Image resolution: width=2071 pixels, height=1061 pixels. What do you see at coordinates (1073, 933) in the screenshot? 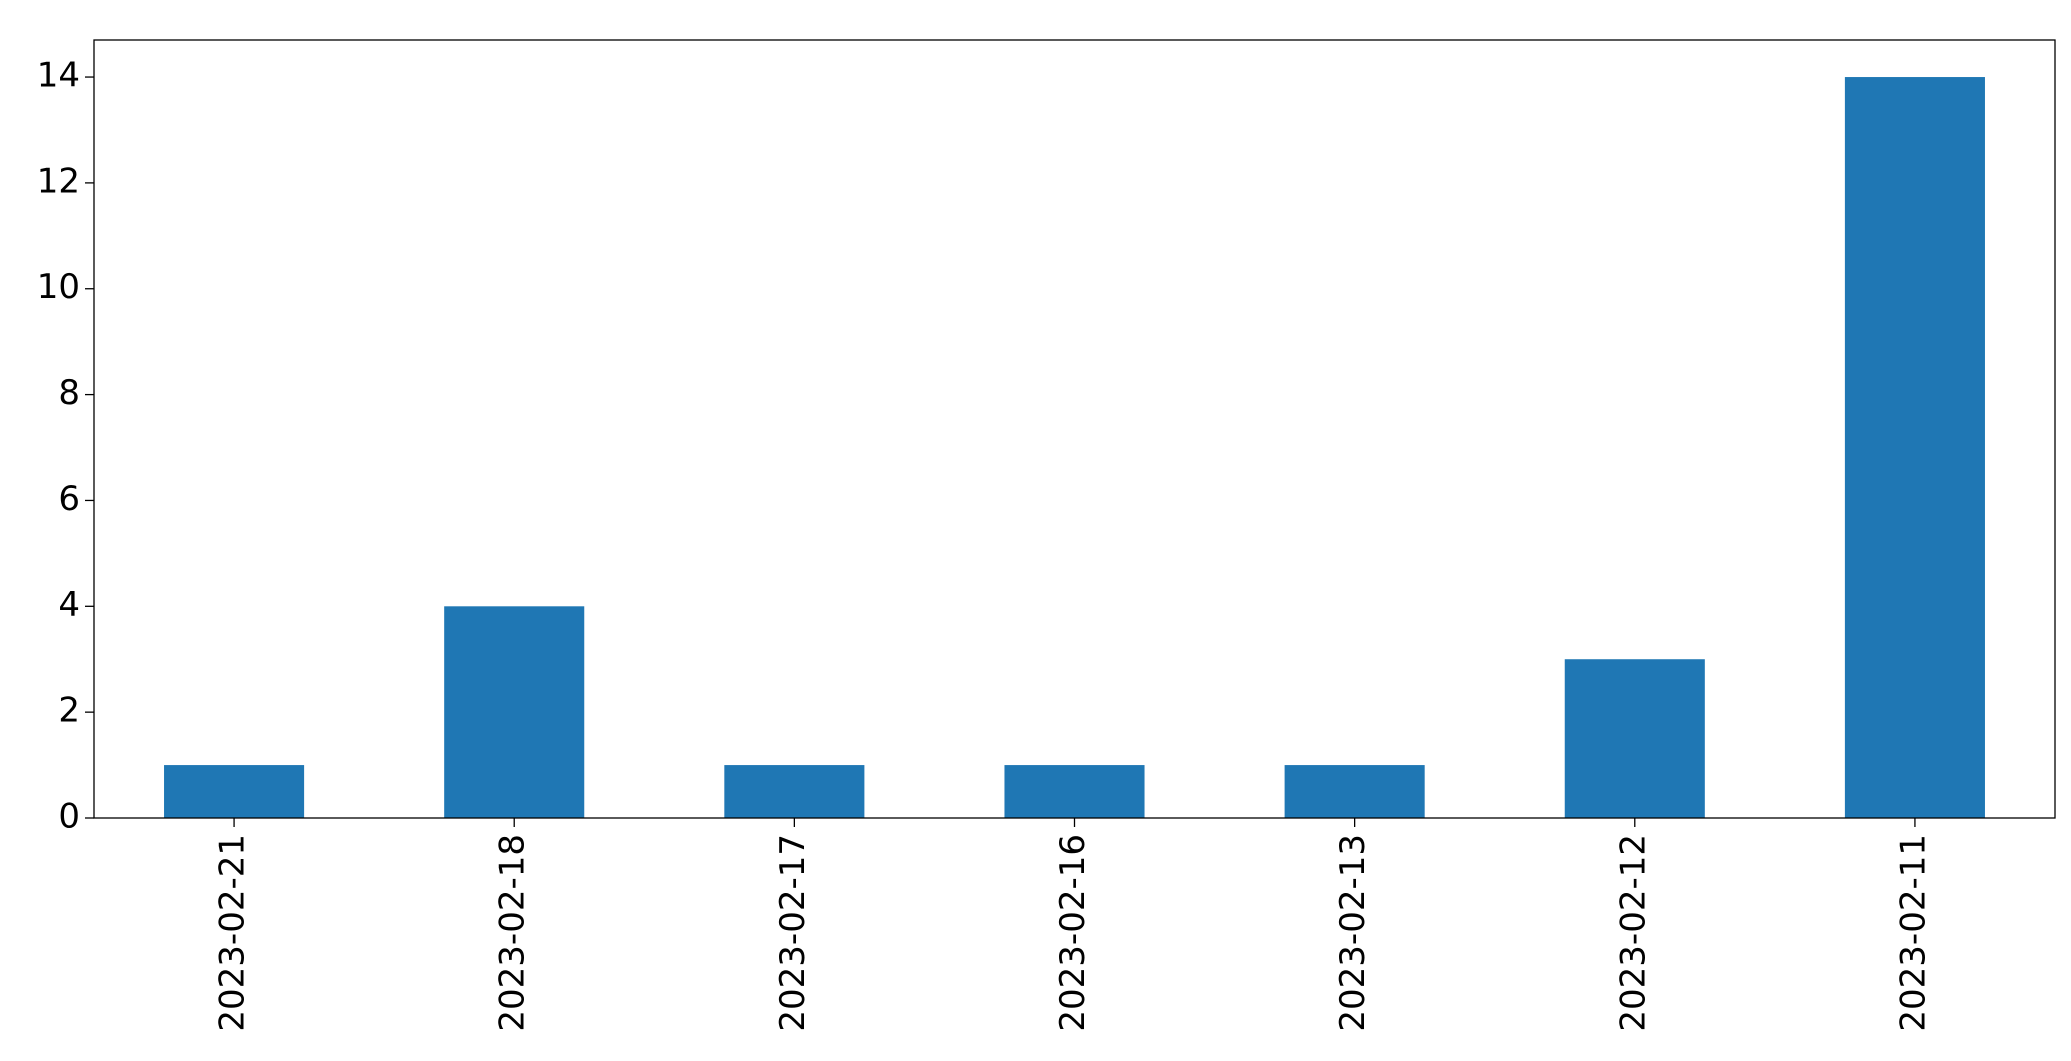
I see `x-tick-label: 2023-02-16` at bounding box center [1073, 933].